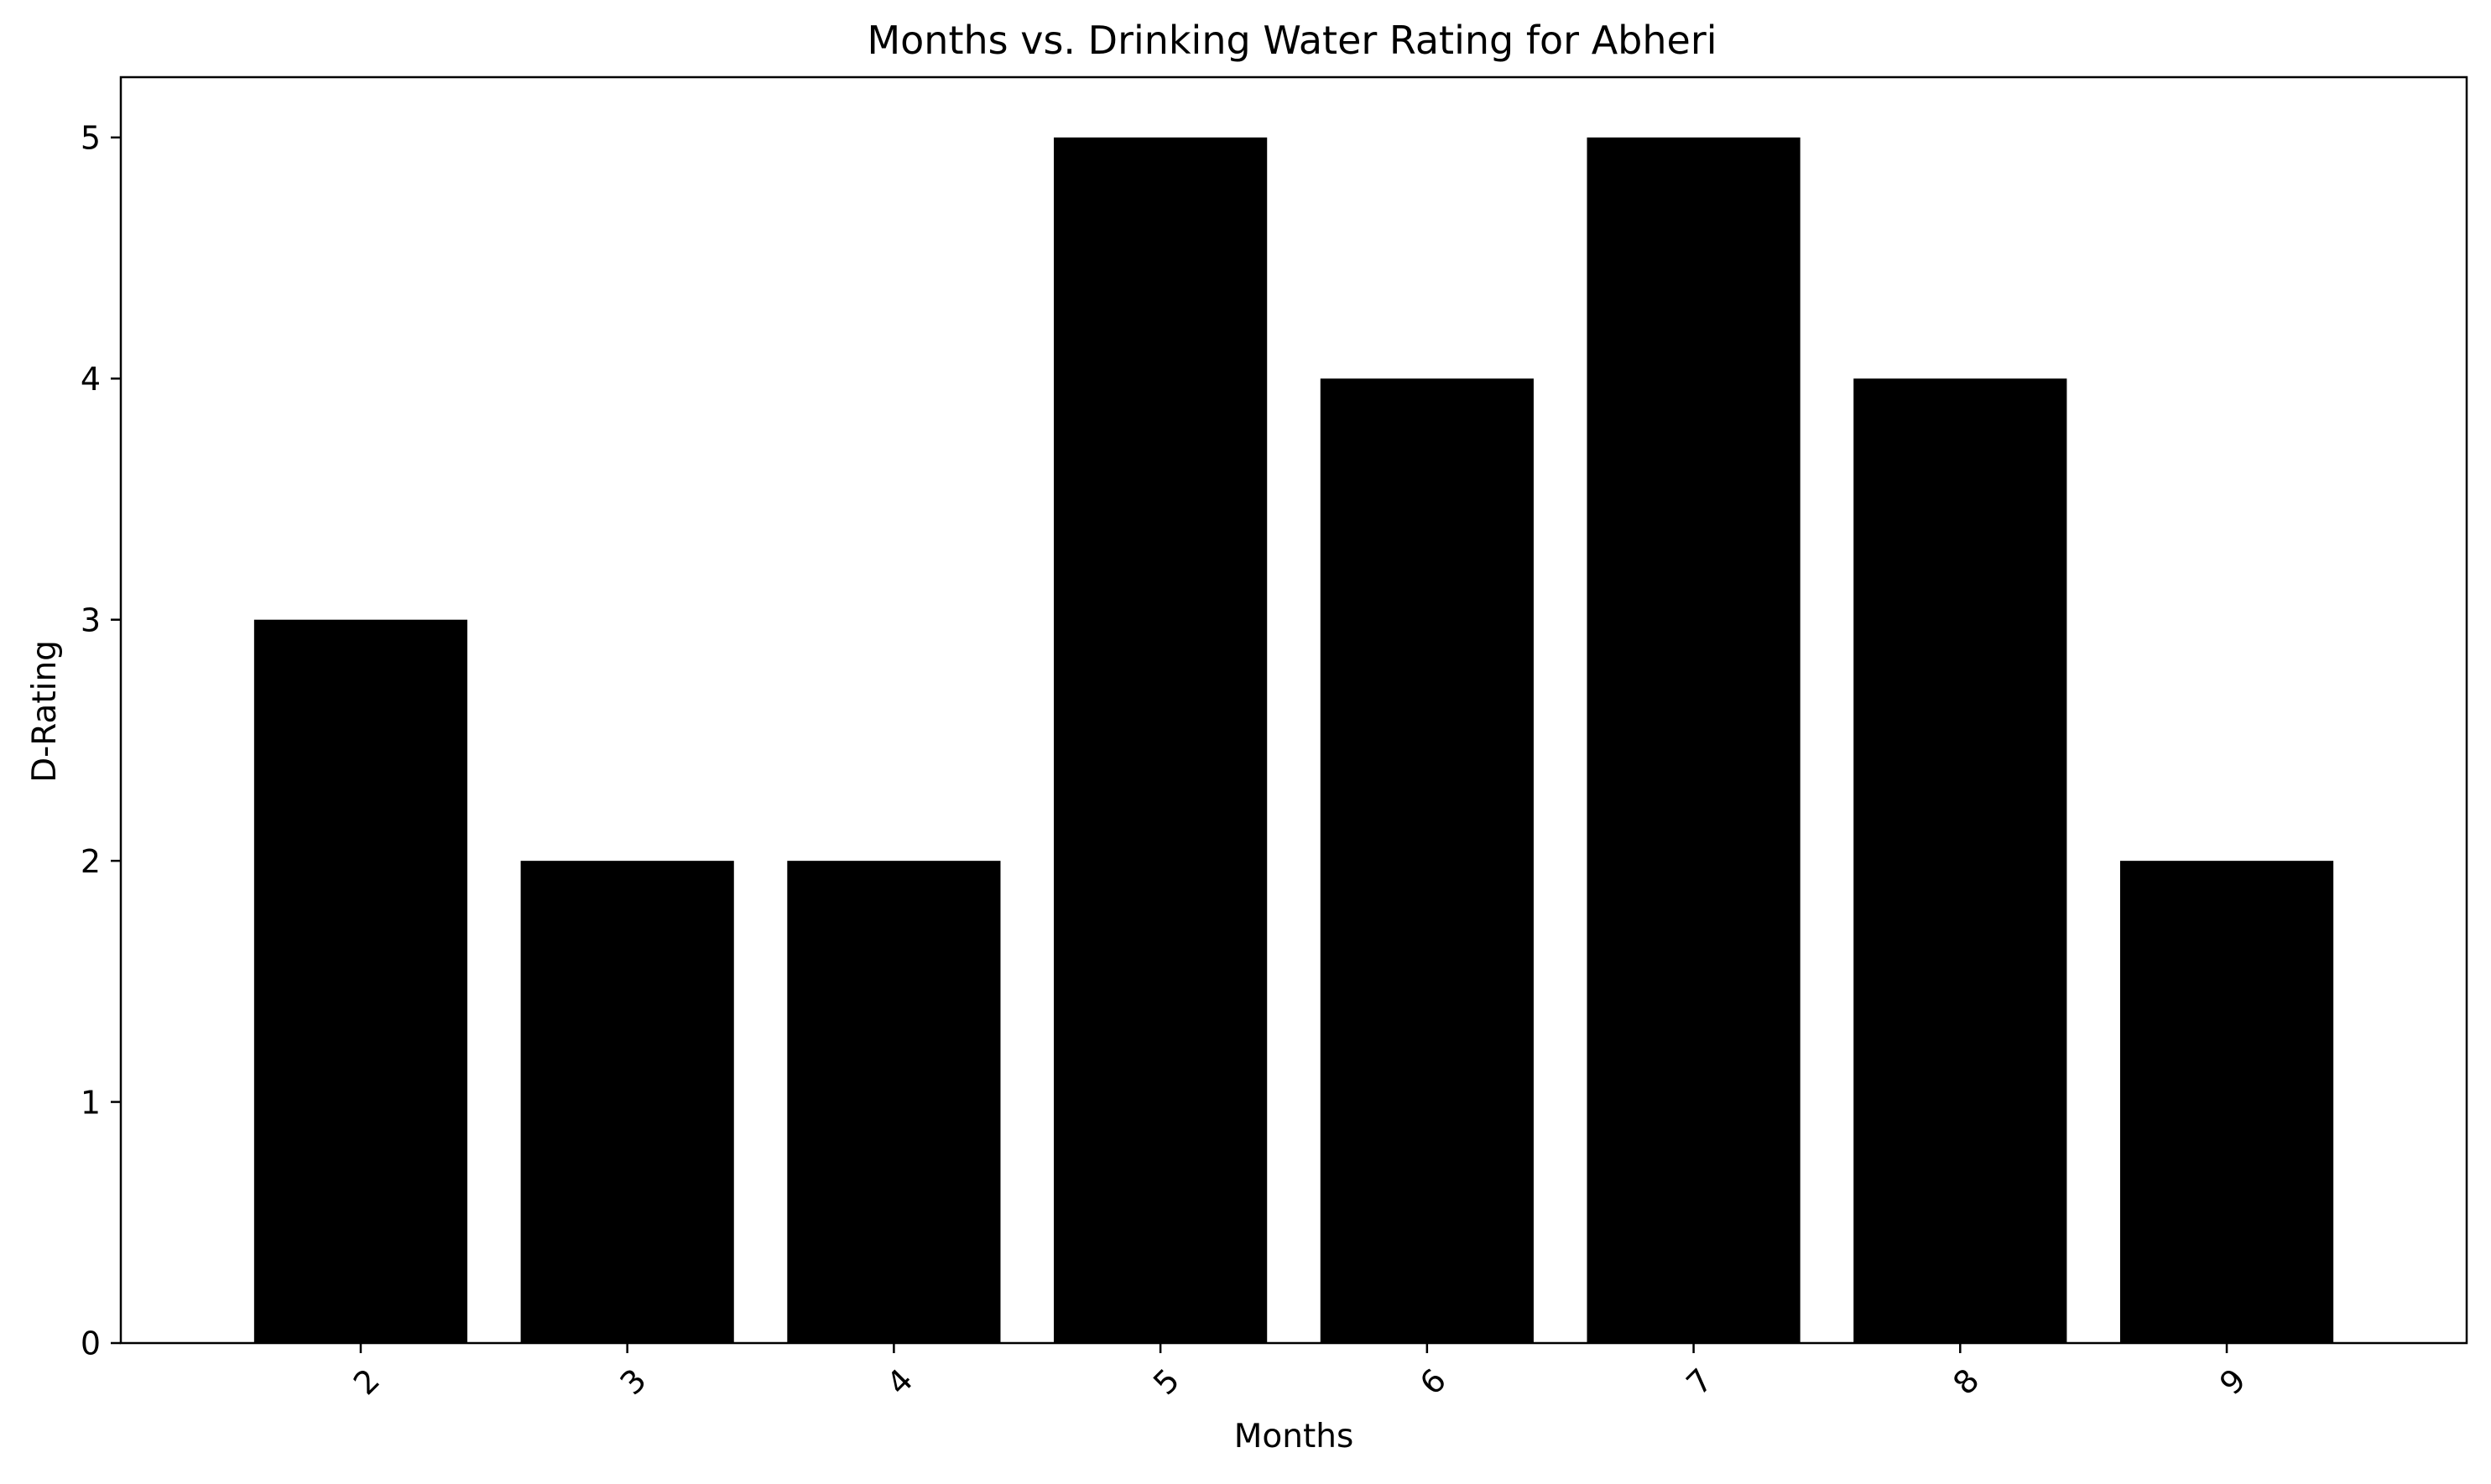 This screenshot has width=2491, height=1484. I want to click on x-tick-label-4: 4, so click(899, 1382).